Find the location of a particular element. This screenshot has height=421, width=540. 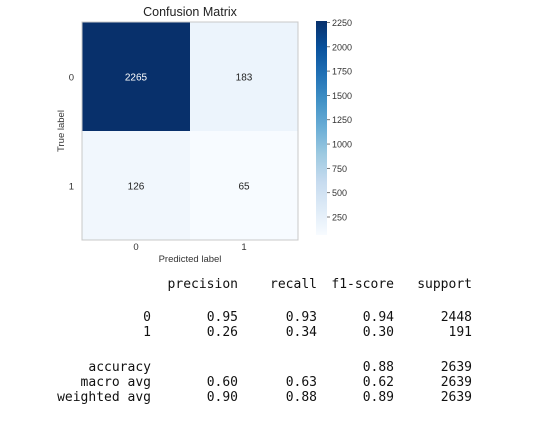

report-value: 0.93 is located at coordinates (301, 317).